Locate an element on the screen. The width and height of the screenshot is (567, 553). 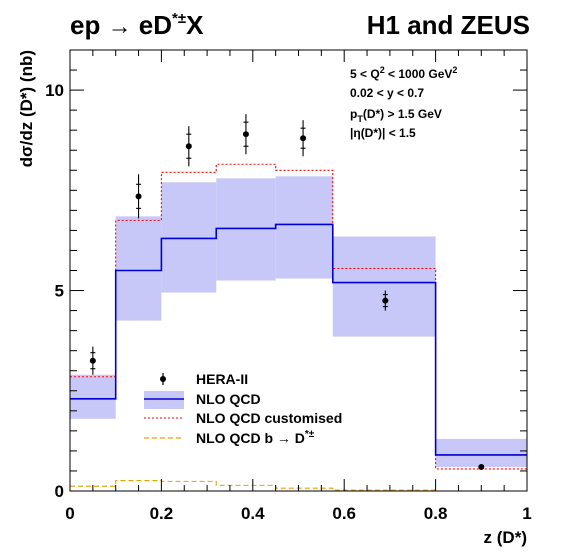
nlo-qcd-b-step is located at coordinates (298, 486).